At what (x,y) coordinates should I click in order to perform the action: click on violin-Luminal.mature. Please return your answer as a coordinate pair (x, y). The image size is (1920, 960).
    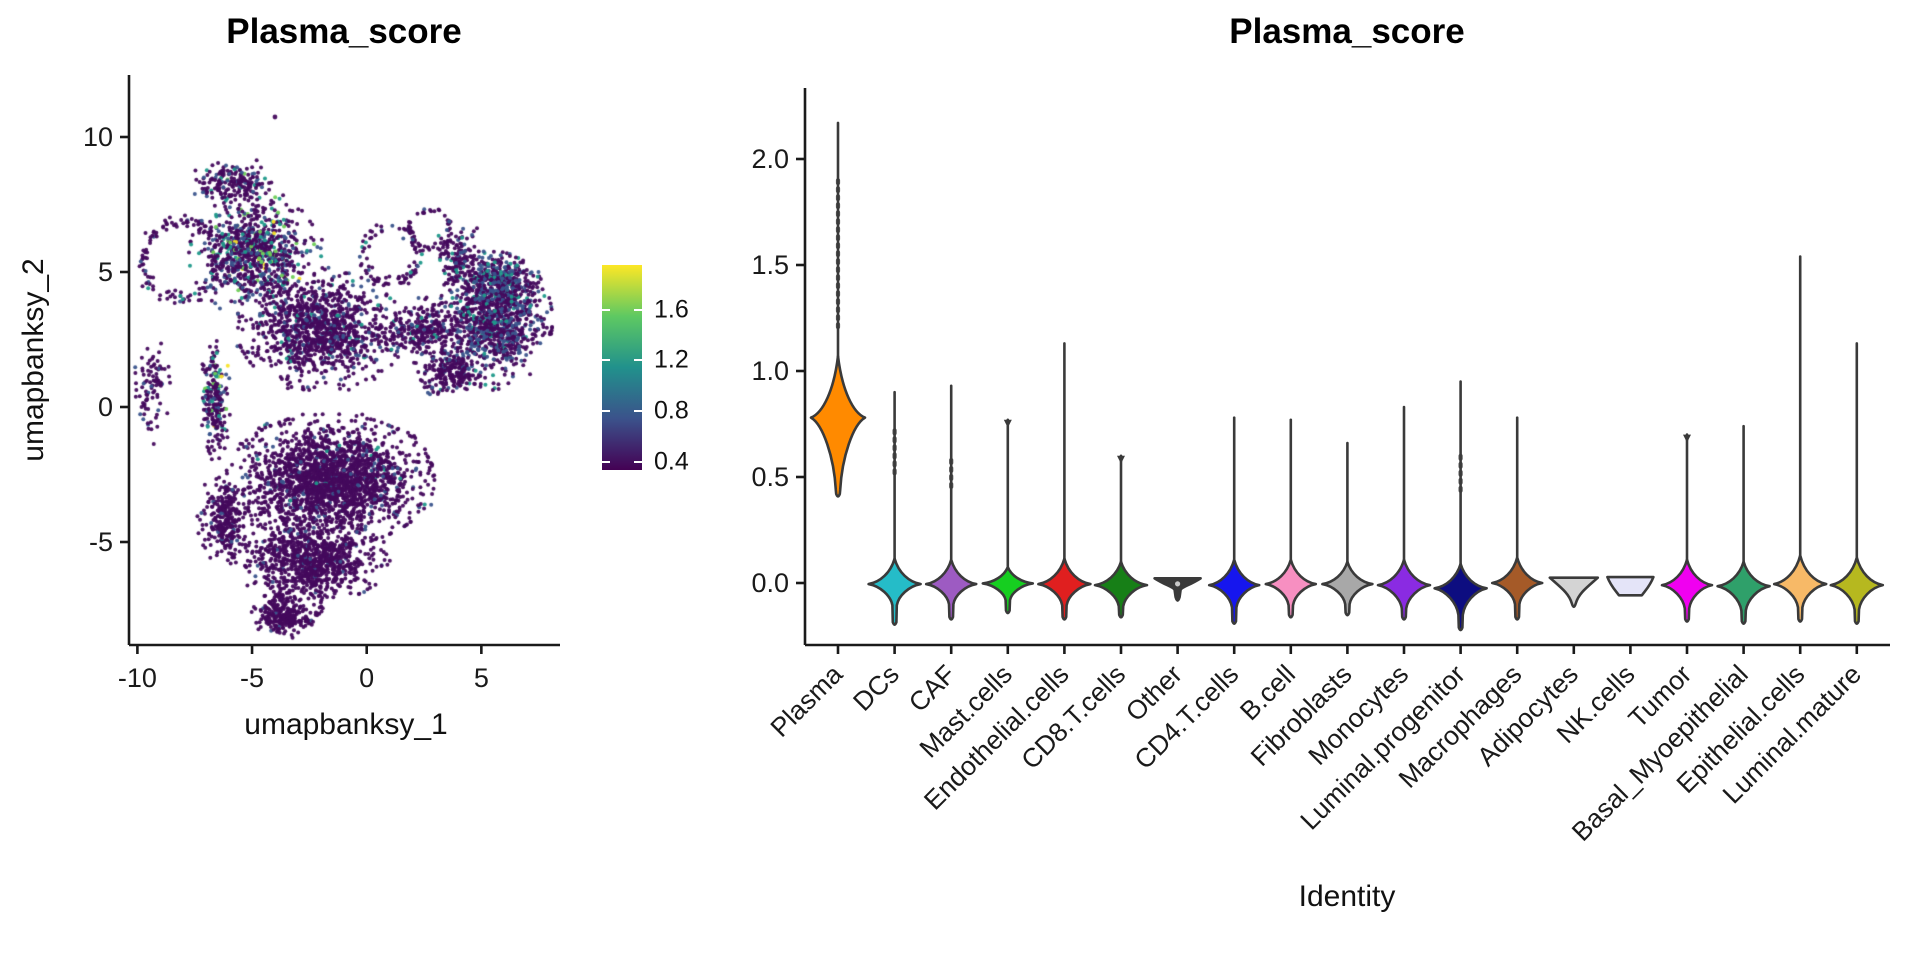
    Looking at the image, I should click on (1857, 483).